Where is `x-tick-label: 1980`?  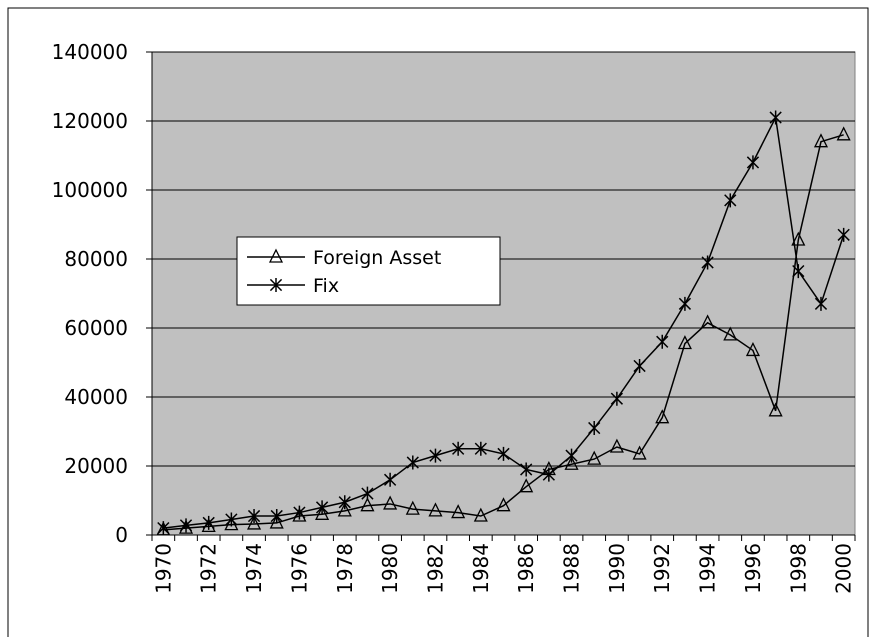
x-tick-label: 1980 is located at coordinates (390, 568).